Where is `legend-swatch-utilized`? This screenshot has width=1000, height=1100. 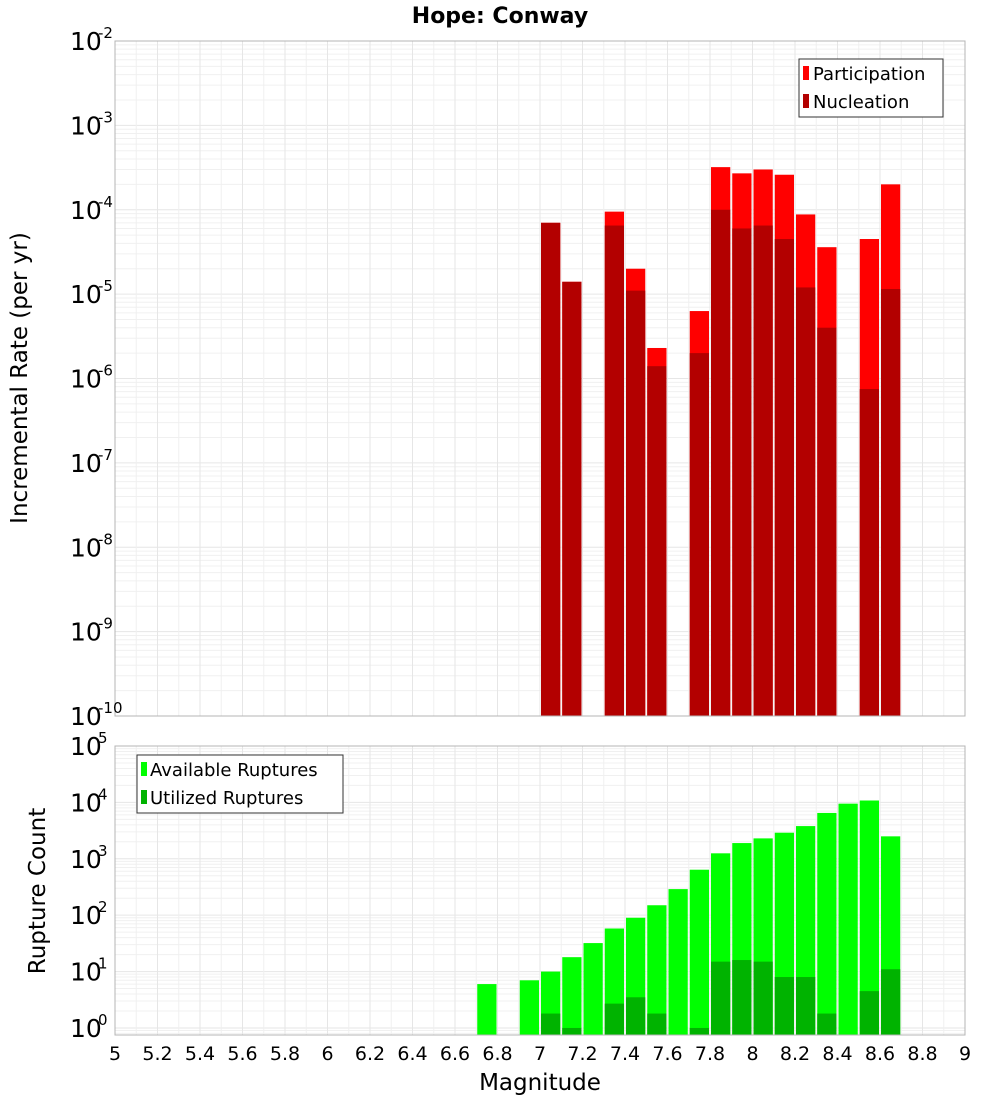
legend-swatch-utilized is located at coordinates (144, 797).